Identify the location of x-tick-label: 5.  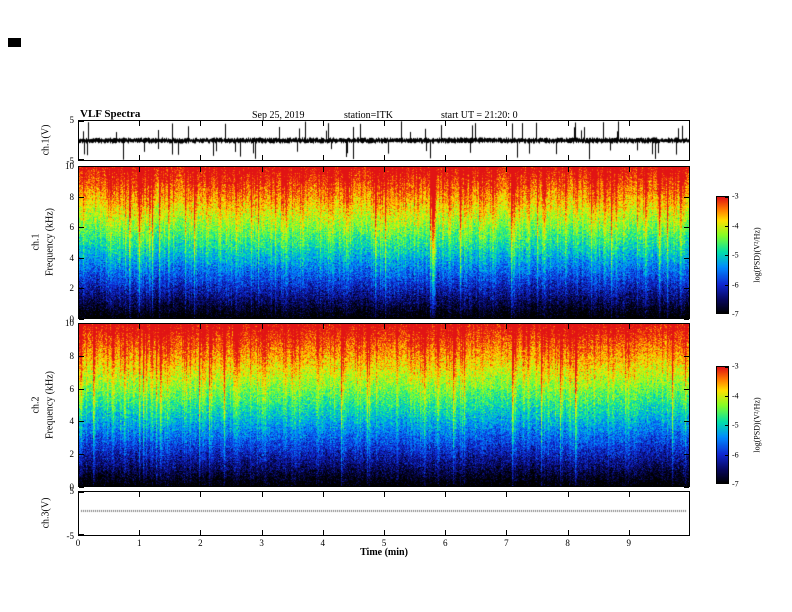
(384, 543).